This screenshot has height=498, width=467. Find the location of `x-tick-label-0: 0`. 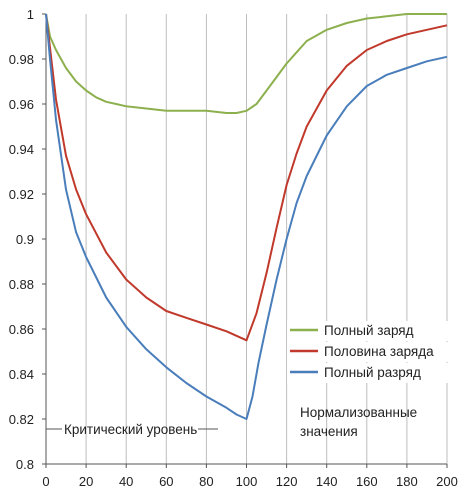

x-tick-label-0: 0 is located at coordinates (45, 481).